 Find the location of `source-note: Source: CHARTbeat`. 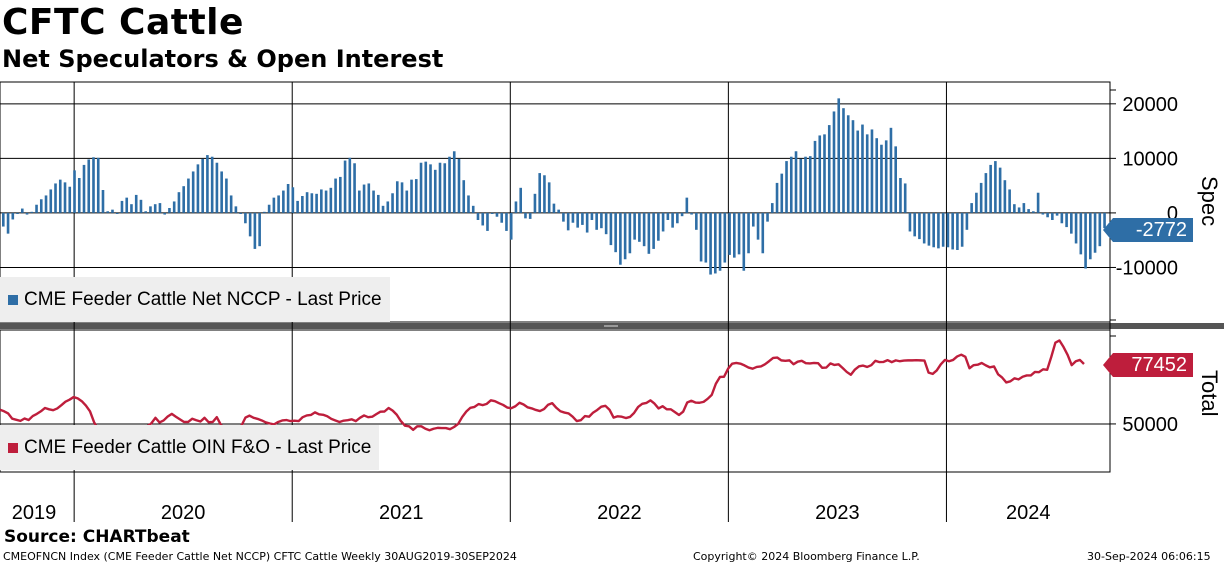

source-note: Source: CHARTbeat is located at coordinates (97, 537).